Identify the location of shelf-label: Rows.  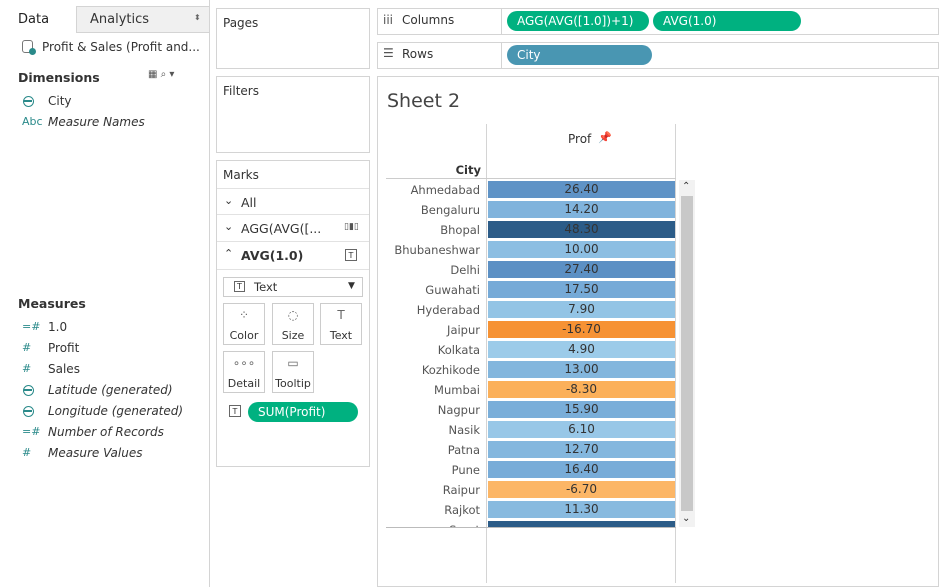
(418, 54).